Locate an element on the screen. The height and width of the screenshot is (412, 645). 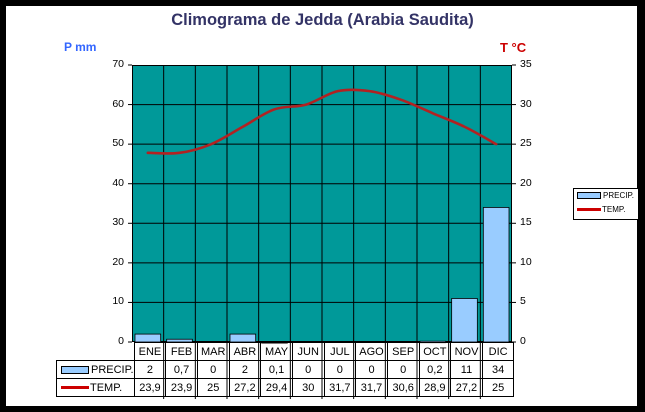
month-header: JUL is located at coordinates (340, 351).